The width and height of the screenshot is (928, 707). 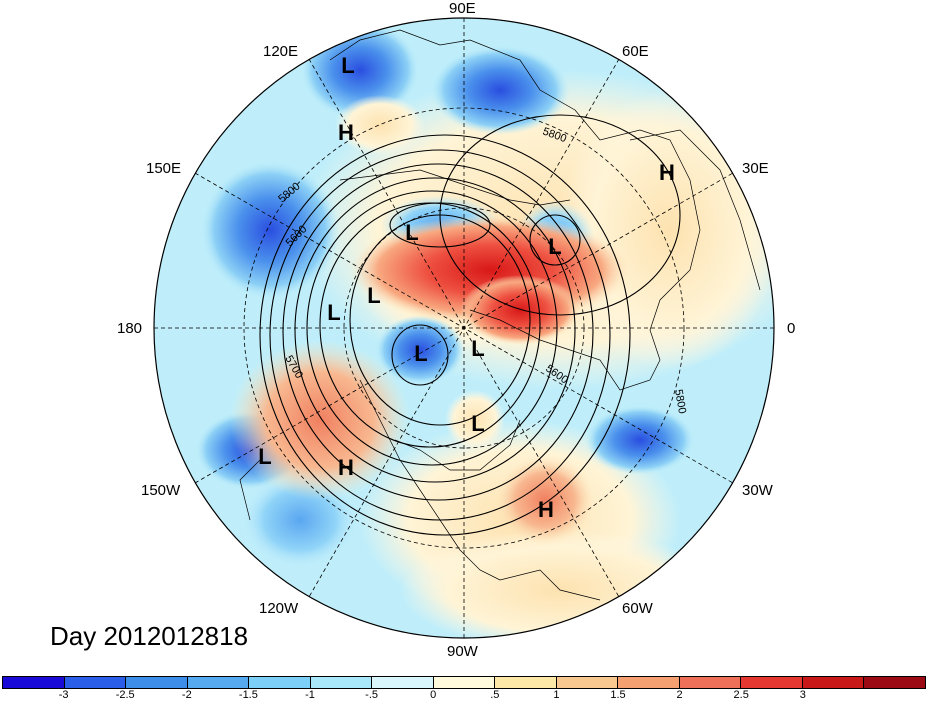 What do you see at coordinates (755, 168) in the screenshot?
I see `lon-label-30e: 30E` at bounding box center [755, 168].